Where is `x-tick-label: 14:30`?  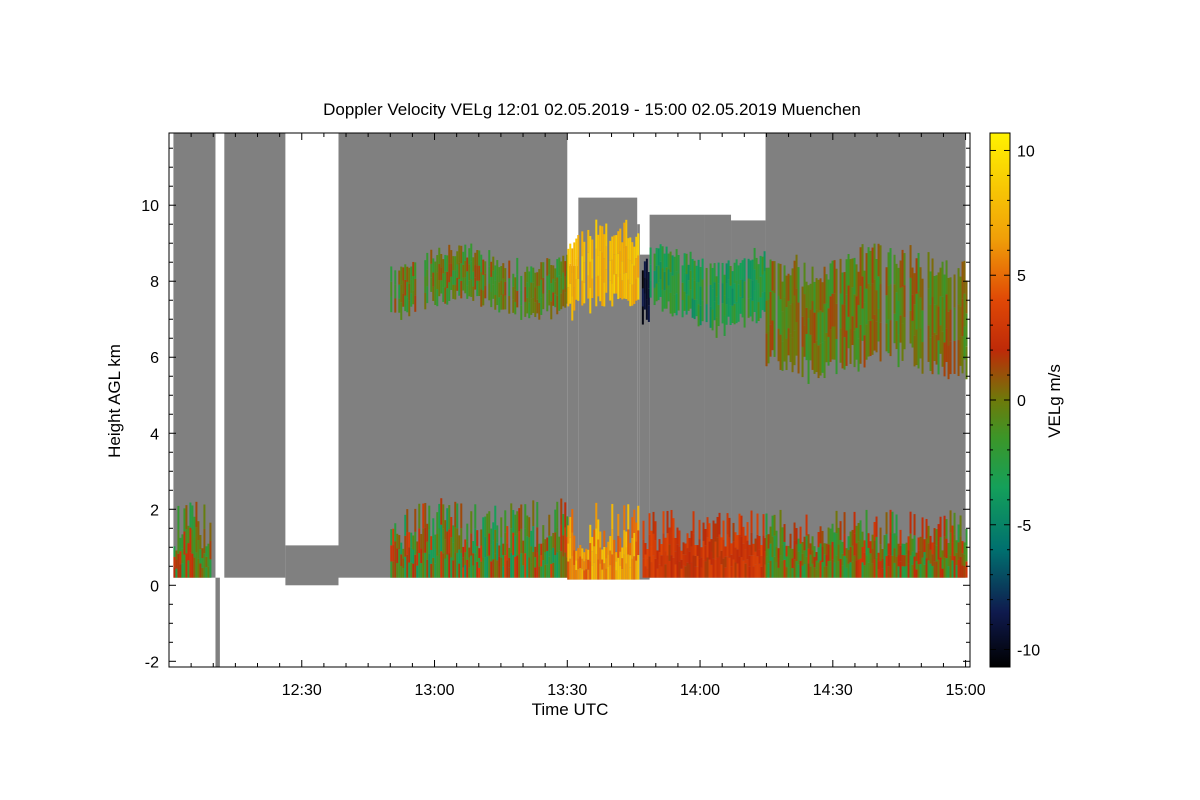
x-tick-label: 14:30 is located at coordinates (833, 690).